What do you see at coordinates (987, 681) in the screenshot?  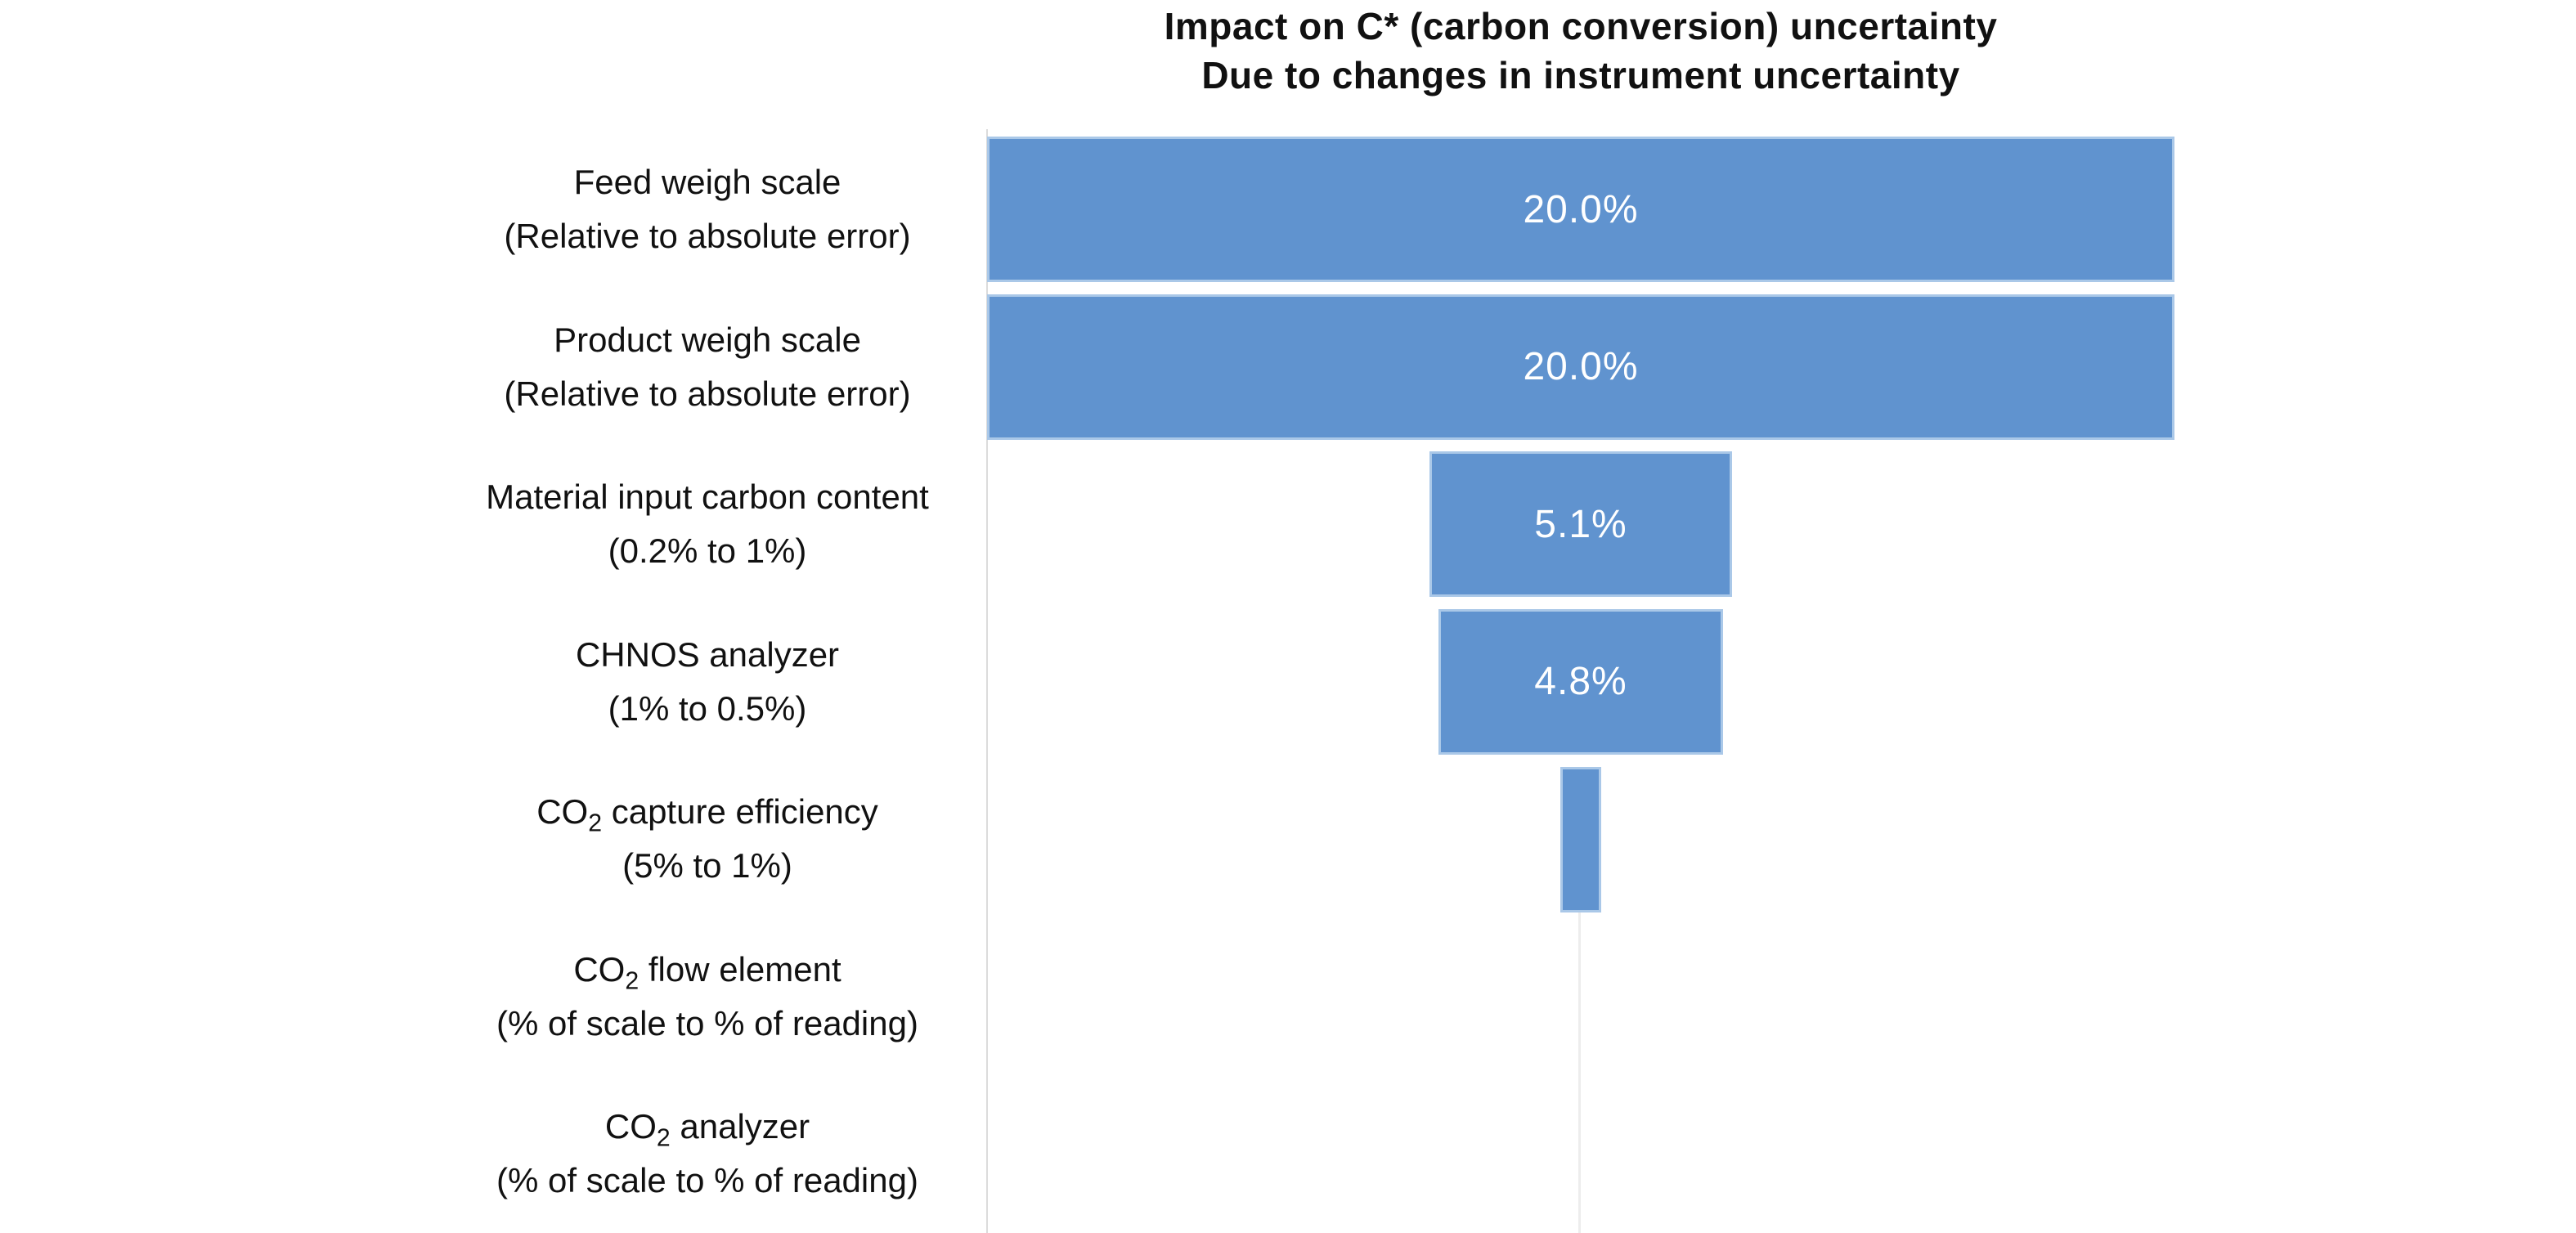 I see `plot-left-border-line` at bounding box center [987, 681].